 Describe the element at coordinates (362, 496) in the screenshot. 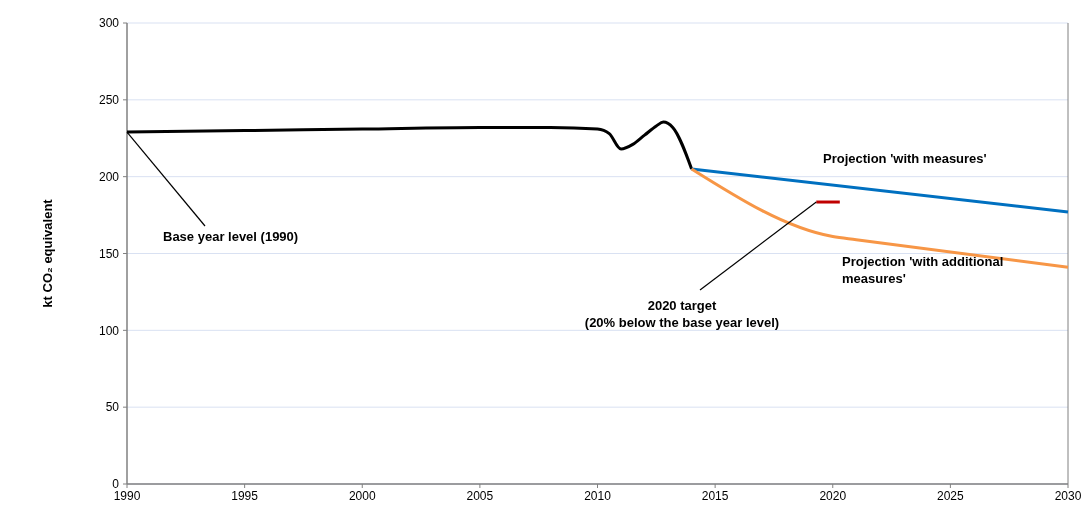

I see `x-tick-label: 2000` at that location.